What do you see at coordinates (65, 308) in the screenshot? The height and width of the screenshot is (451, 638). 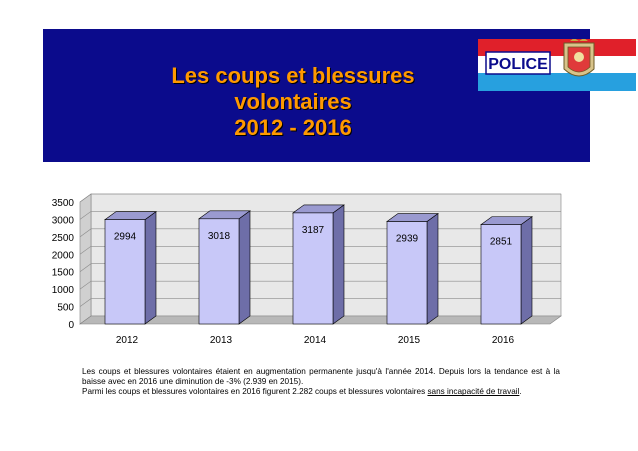 I see `y-tick-label: 500` at bounding box center [65, 308].